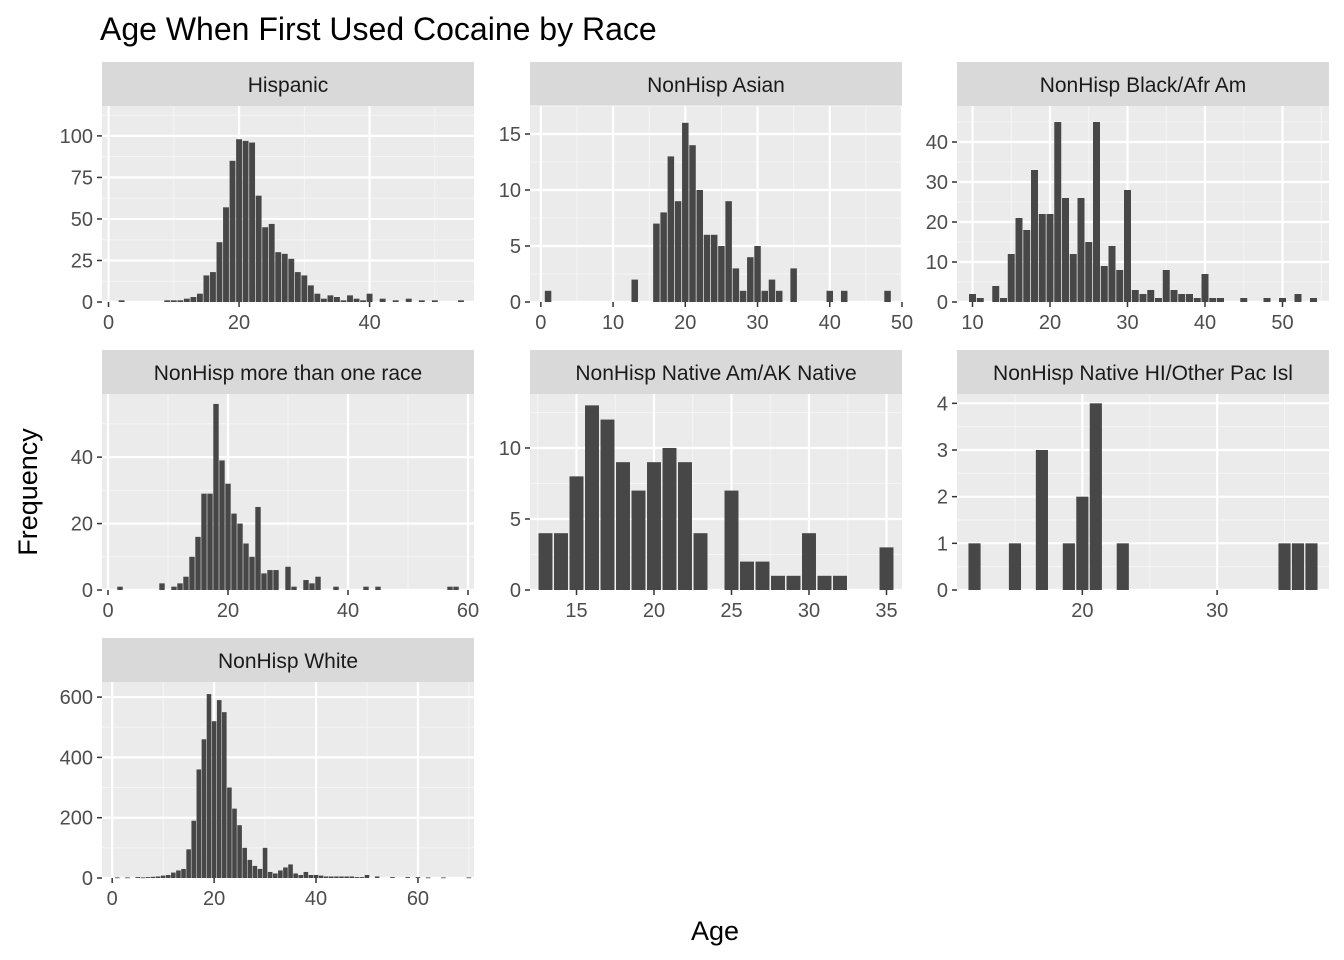 The height and width of the screenshot is (960, 1344). Describe the element at coordinates (468, 611) in the screenshot. I see `x-tick-label: 60` at that location.